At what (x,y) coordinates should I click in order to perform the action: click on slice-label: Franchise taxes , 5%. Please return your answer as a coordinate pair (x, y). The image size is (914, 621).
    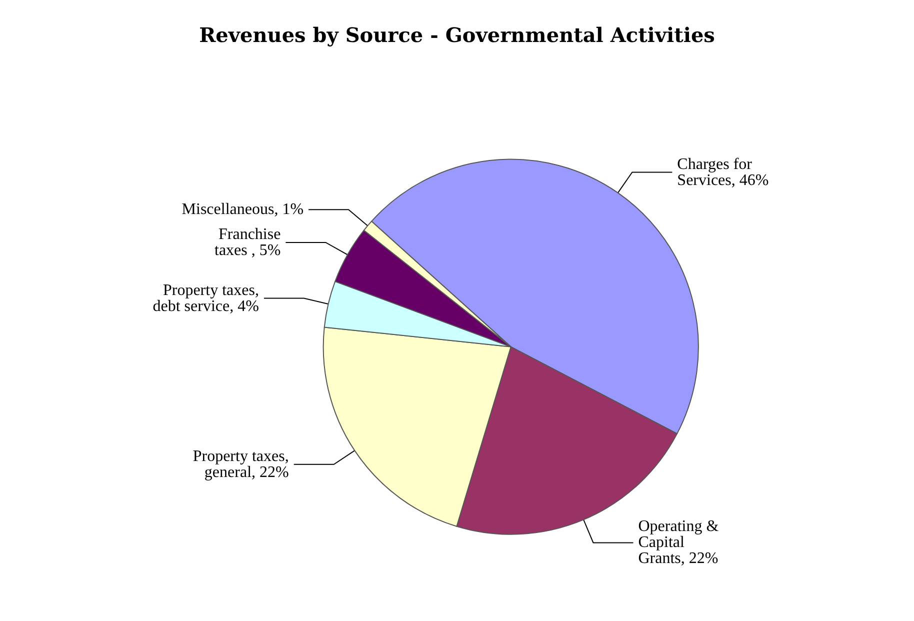
    Looking at the image, I should click on (247, 242).